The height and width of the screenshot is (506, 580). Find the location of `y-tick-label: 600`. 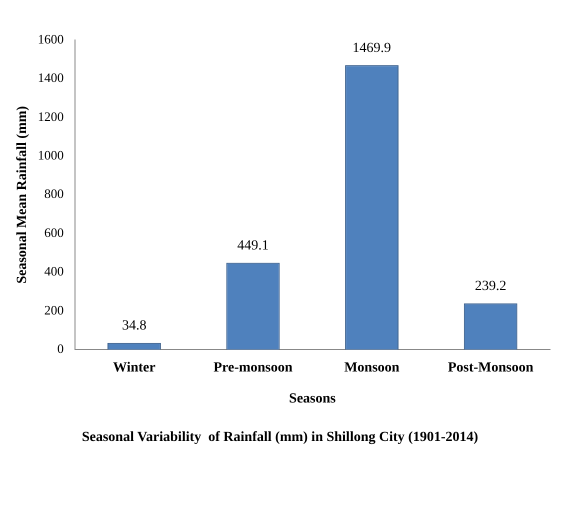

y-tick-label: 600 is located at coordinates (54, 232).